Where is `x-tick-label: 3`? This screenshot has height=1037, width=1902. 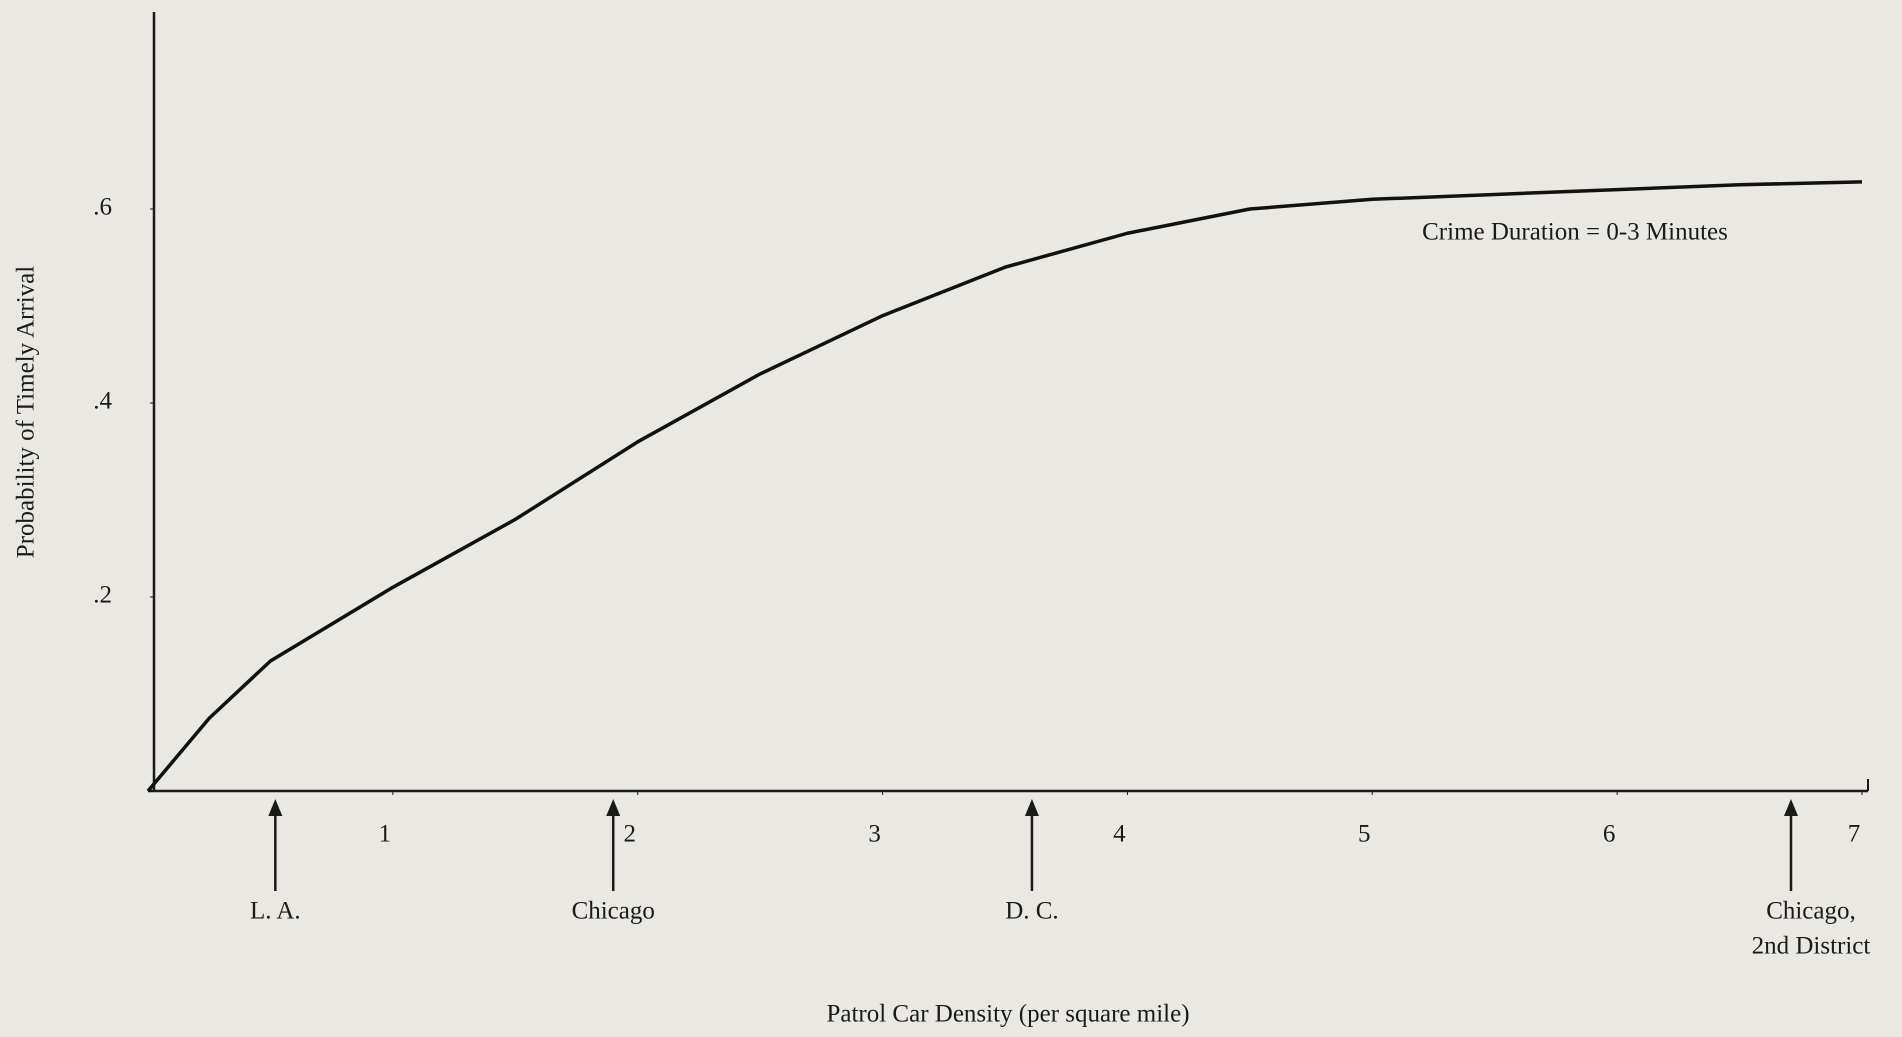
x-tick-label: 3 is located at coordinates (874, 834).